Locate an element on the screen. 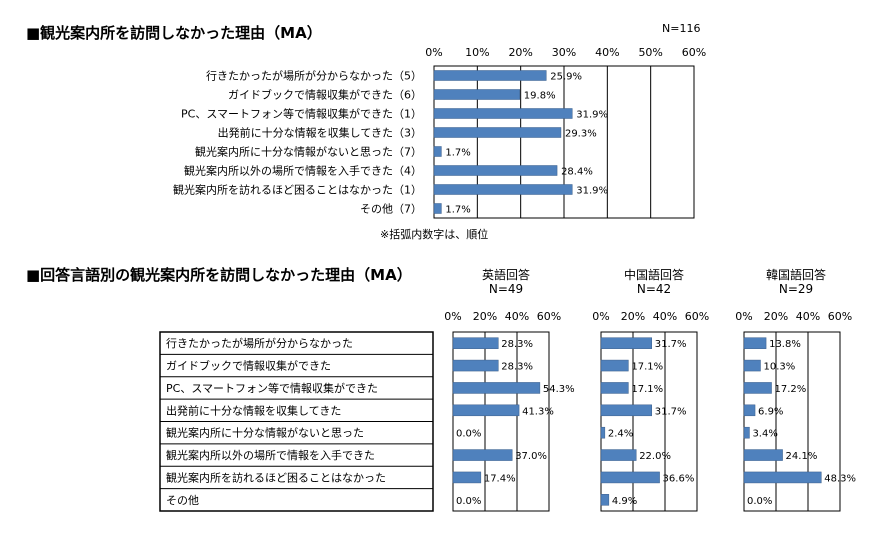 Image resolution: width=888 pixels, height=544 pixels. data-label: 37.0% is located at coordinates (531, 456).